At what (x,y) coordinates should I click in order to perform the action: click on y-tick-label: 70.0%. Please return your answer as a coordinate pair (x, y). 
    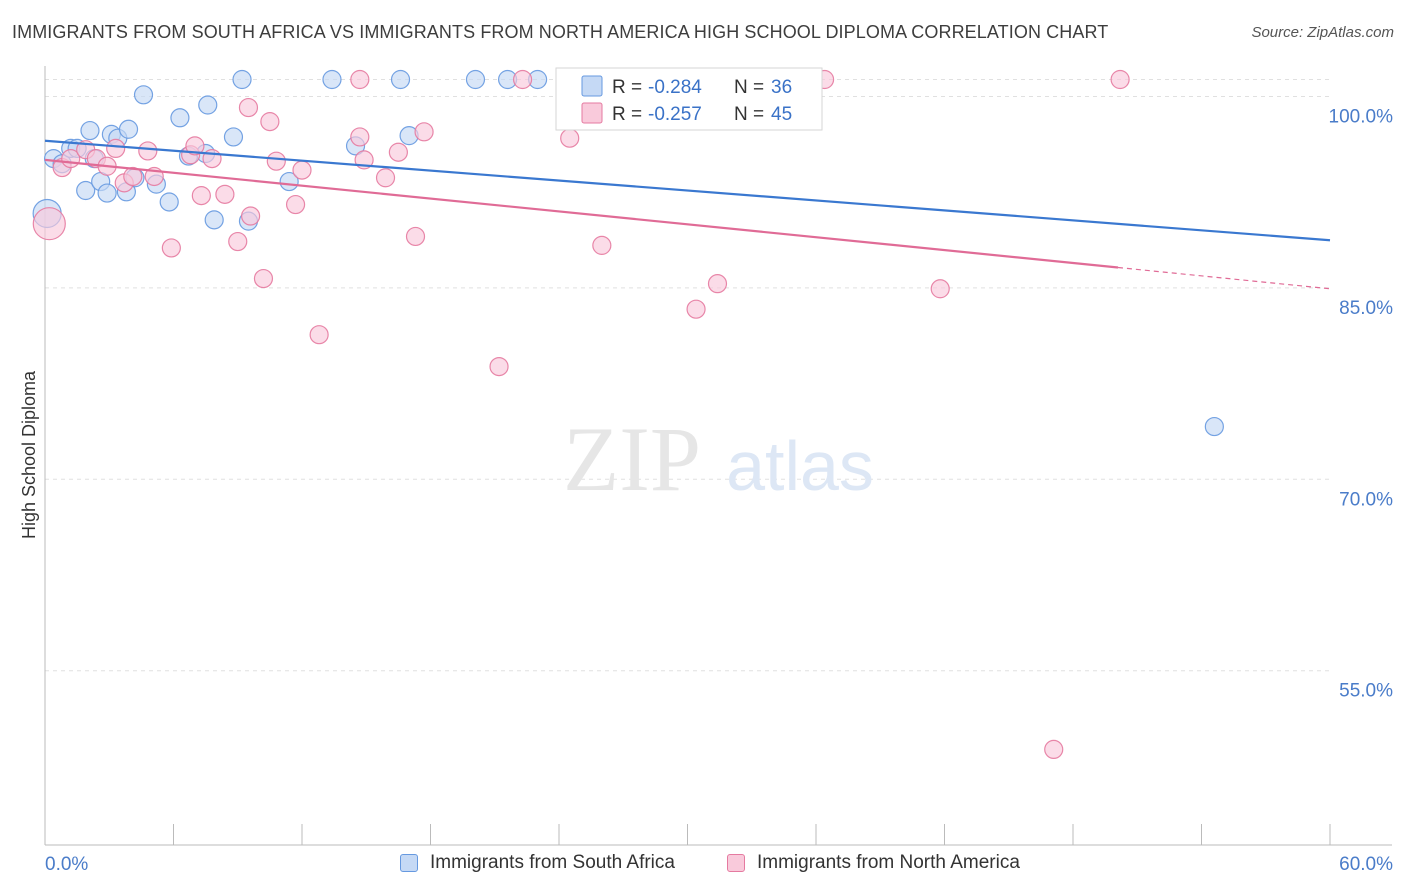
    Looking at the image, I should click on (1366, 499).